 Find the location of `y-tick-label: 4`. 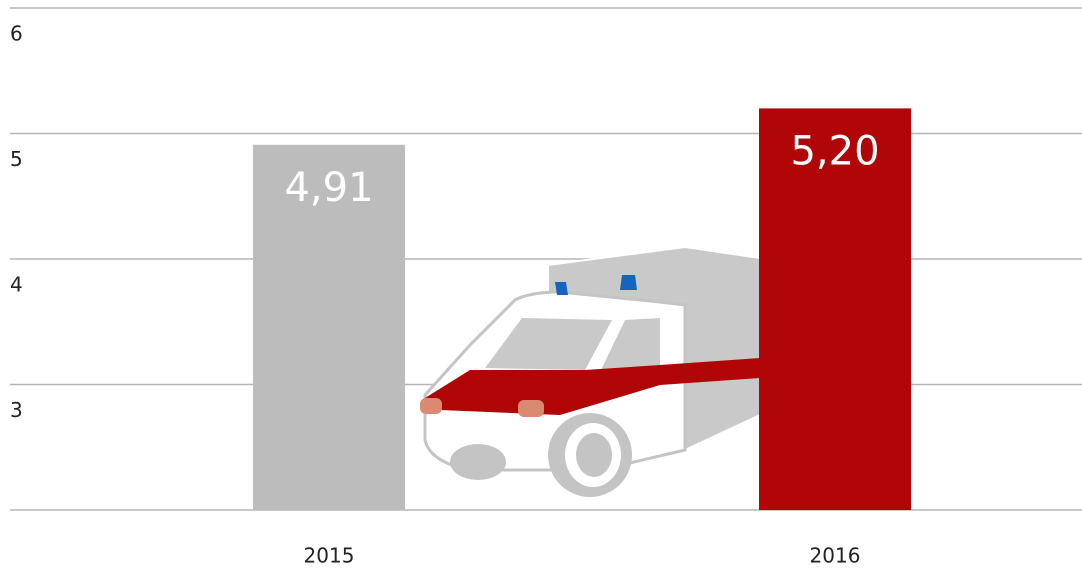

y-tick-label: 4 is located at coordinates (16, 285).